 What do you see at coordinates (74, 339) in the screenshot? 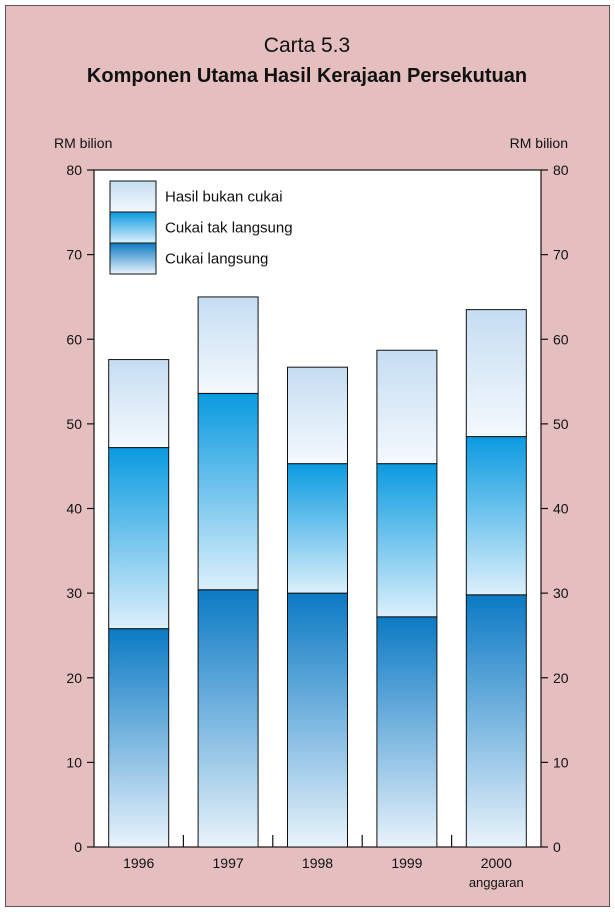
I see `y-tick-label-left: 60` at bounding box center [74, 339].